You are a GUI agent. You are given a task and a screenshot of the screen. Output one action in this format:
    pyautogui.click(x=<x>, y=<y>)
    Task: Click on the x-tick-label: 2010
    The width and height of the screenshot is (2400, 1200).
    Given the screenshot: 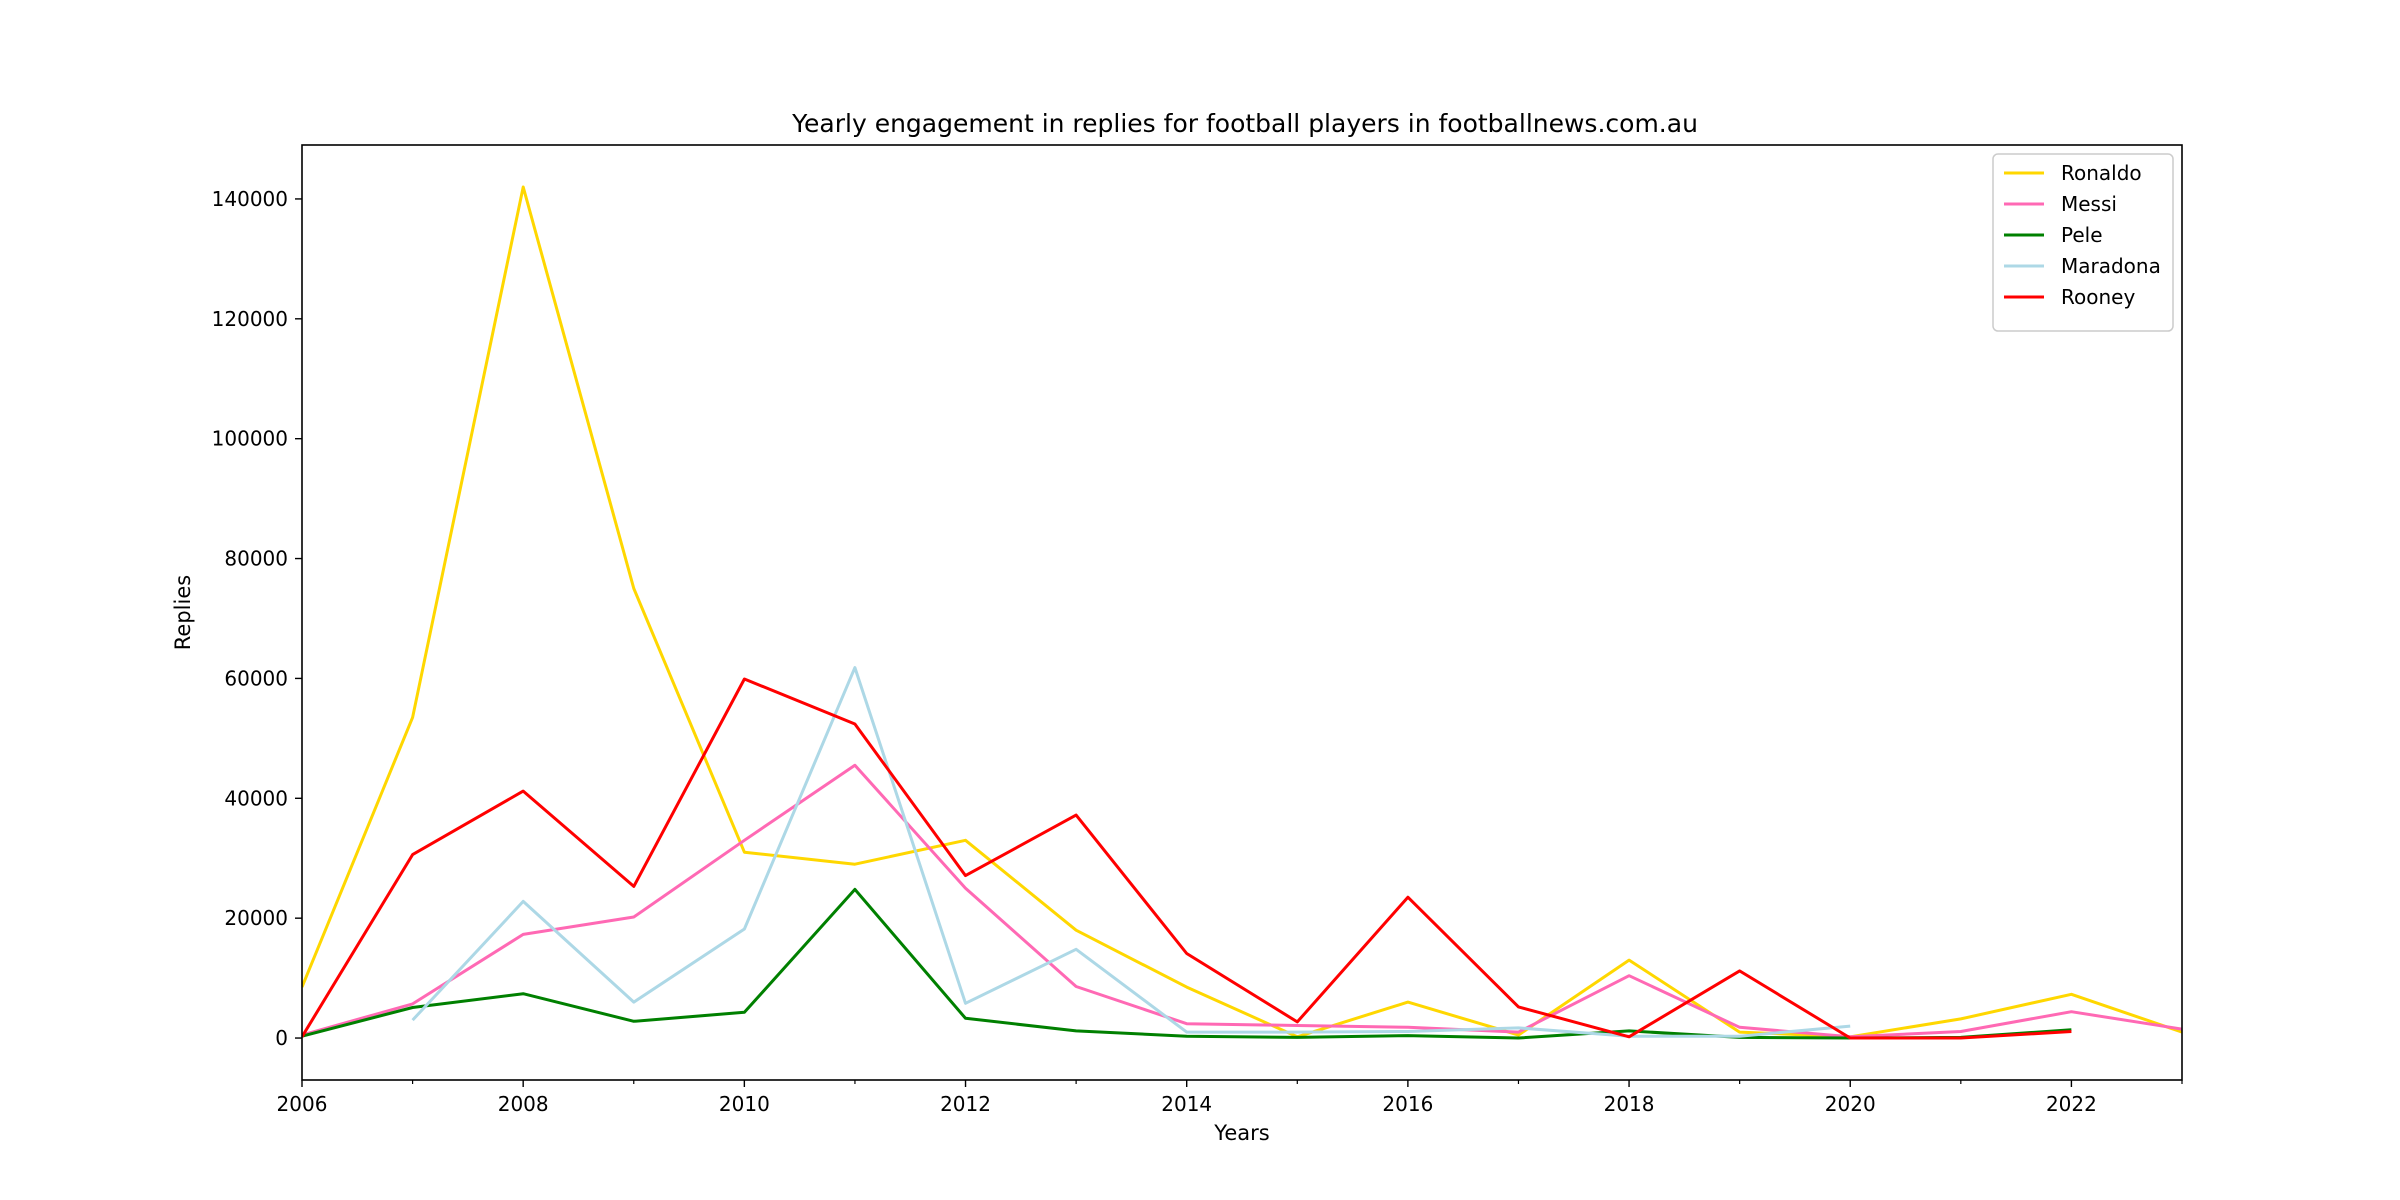 What is the action you would take?
    pyautogui.click(x=744, y=1104)
    